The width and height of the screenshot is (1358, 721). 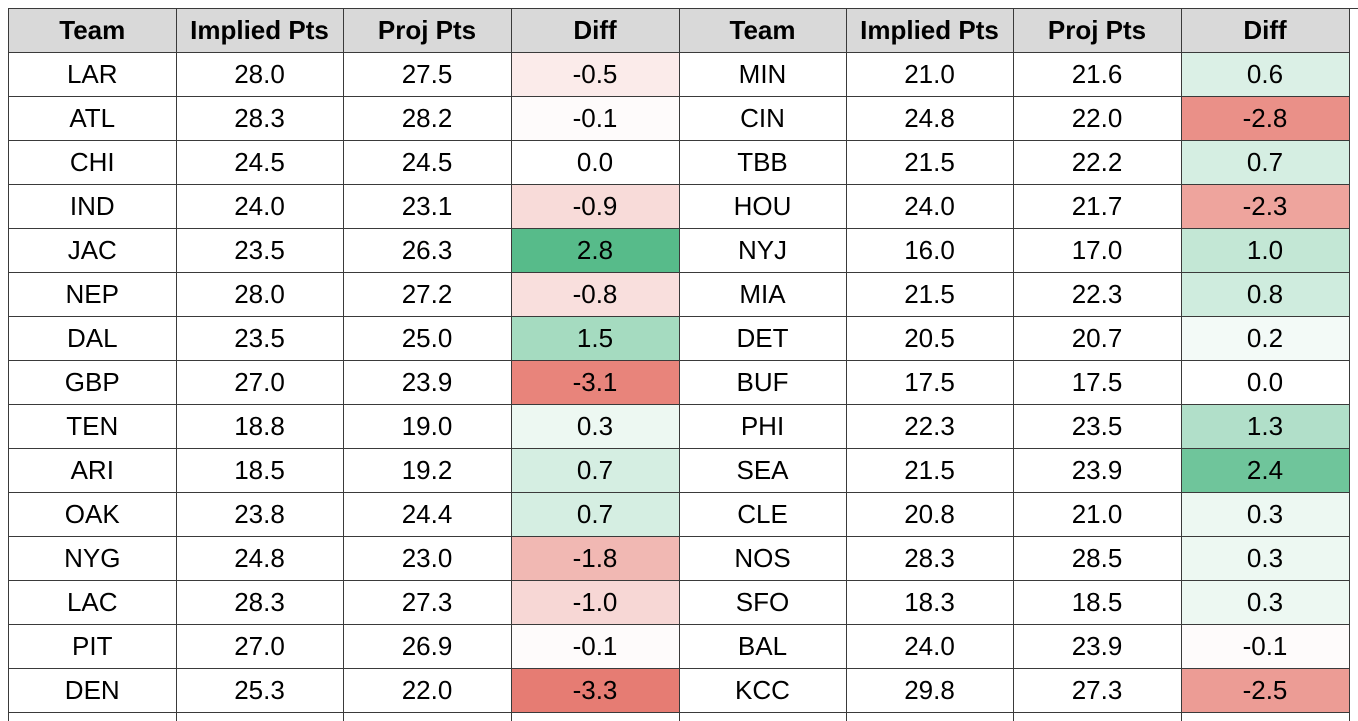 What do you see at coordinates (259, 31) in the screenshot?
I see `header-implied-left: Implied Pts` at bounding box center [259, 31].